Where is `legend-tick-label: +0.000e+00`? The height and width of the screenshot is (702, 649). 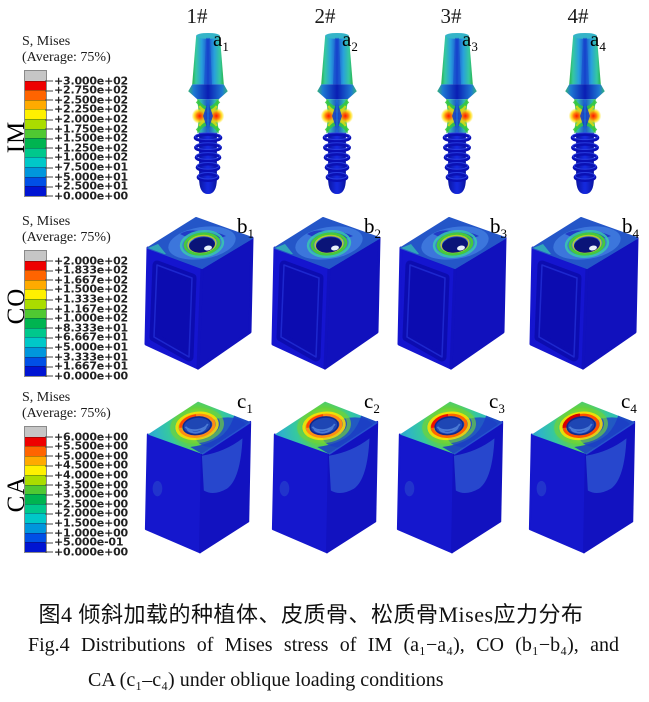 legend-tick-label: +0.000e+00 is located at coordinates (86, 552).